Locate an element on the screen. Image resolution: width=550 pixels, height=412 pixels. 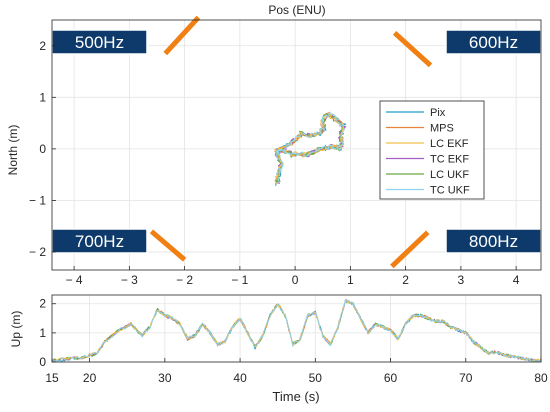
legend-label: Pix is located at coordinates (438, 113).